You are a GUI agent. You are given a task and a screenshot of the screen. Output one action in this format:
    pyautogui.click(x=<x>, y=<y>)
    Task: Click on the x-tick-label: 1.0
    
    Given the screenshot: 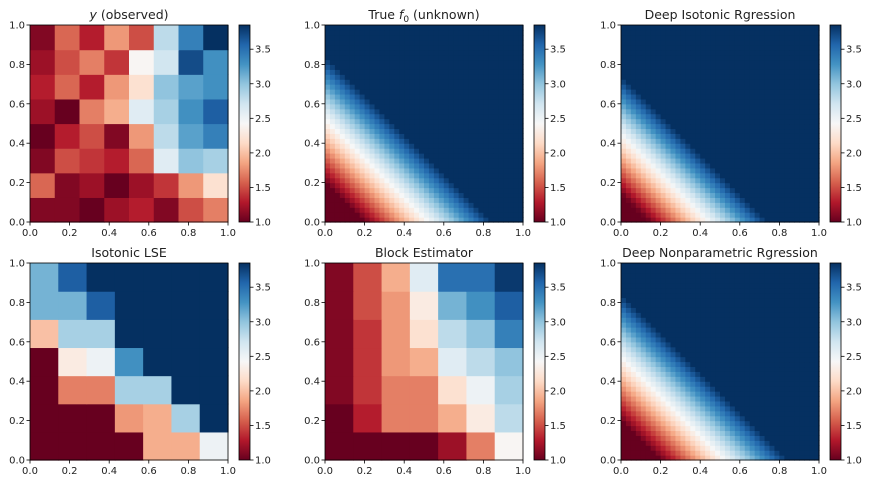 What is the action you would take?
    pyautogui.click(x=228, y=233)
    